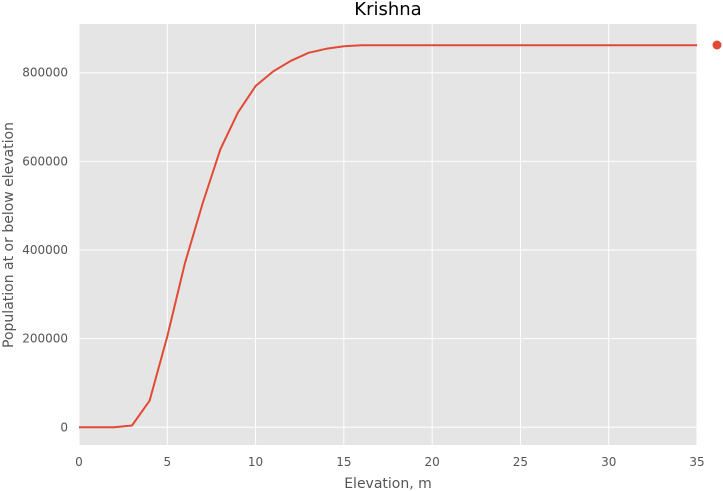 The image size is (723, 491). I want to click on x-tick-label: 15, so click(343, 462).